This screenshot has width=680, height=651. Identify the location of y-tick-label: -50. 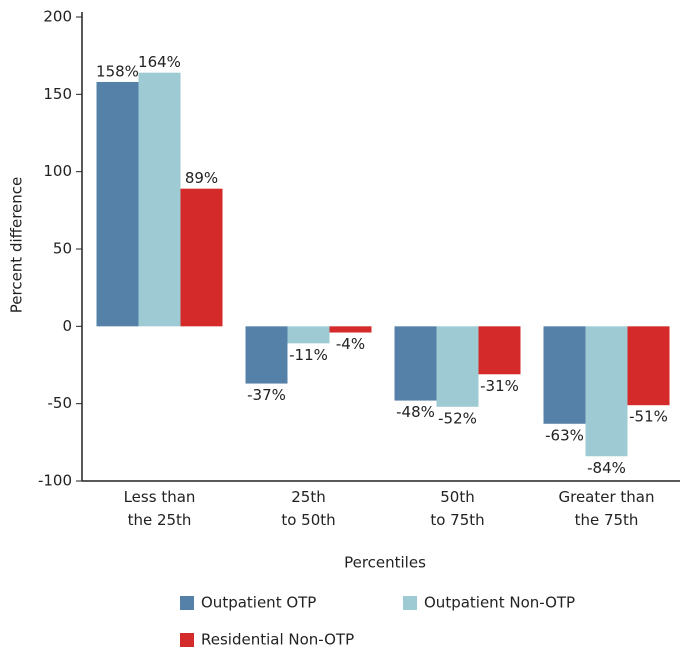
(60, 403).